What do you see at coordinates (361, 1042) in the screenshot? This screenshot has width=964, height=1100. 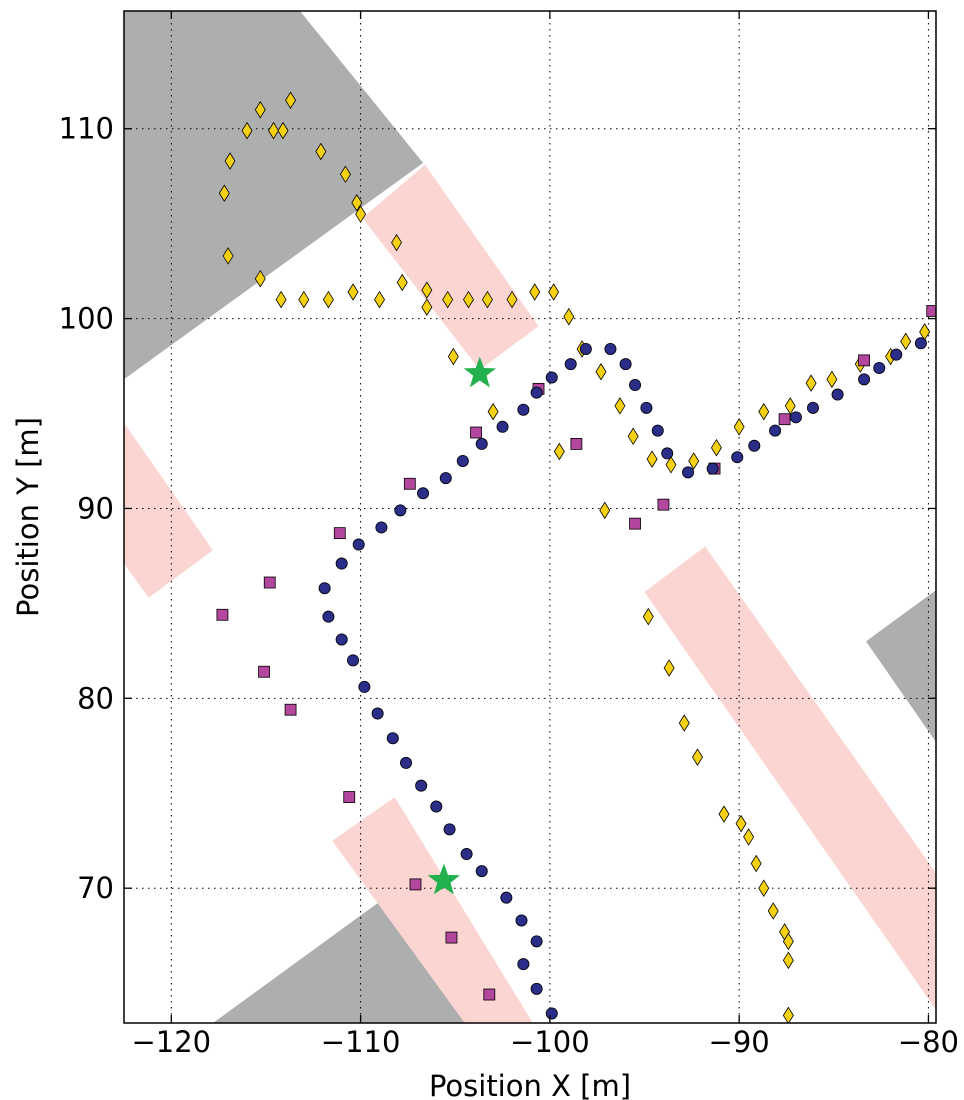 I see `x-tick-label: −110` at bounding box center [361, 1042].